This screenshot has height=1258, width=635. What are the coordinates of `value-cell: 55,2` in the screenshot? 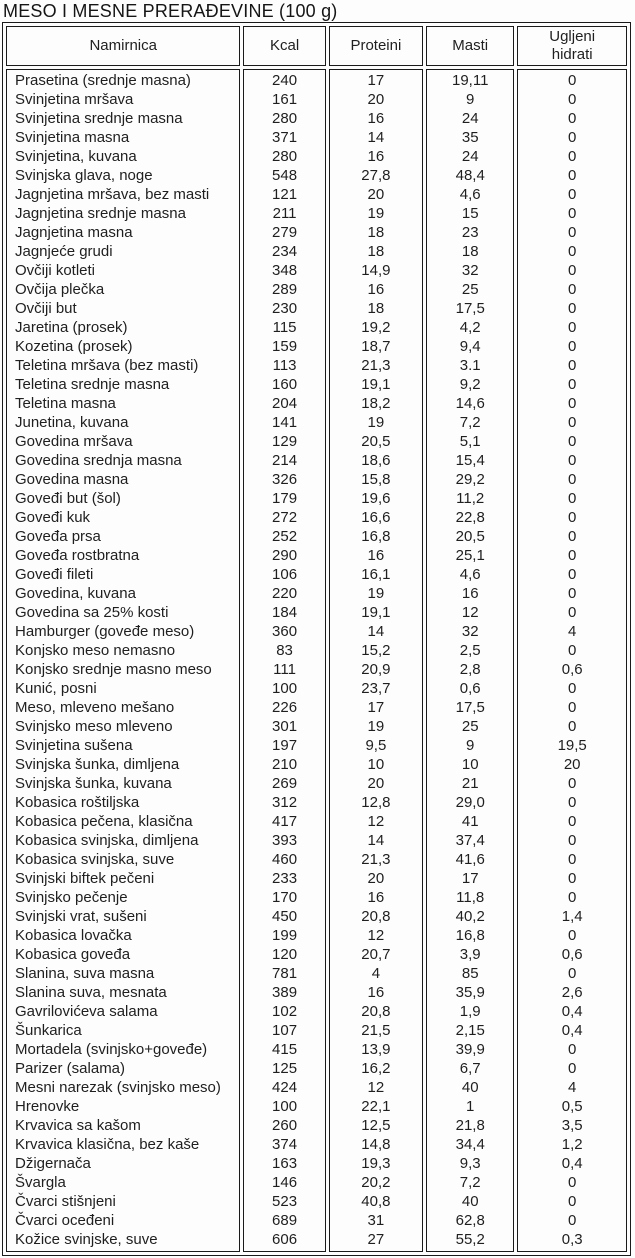 It's located at (470, 1239).